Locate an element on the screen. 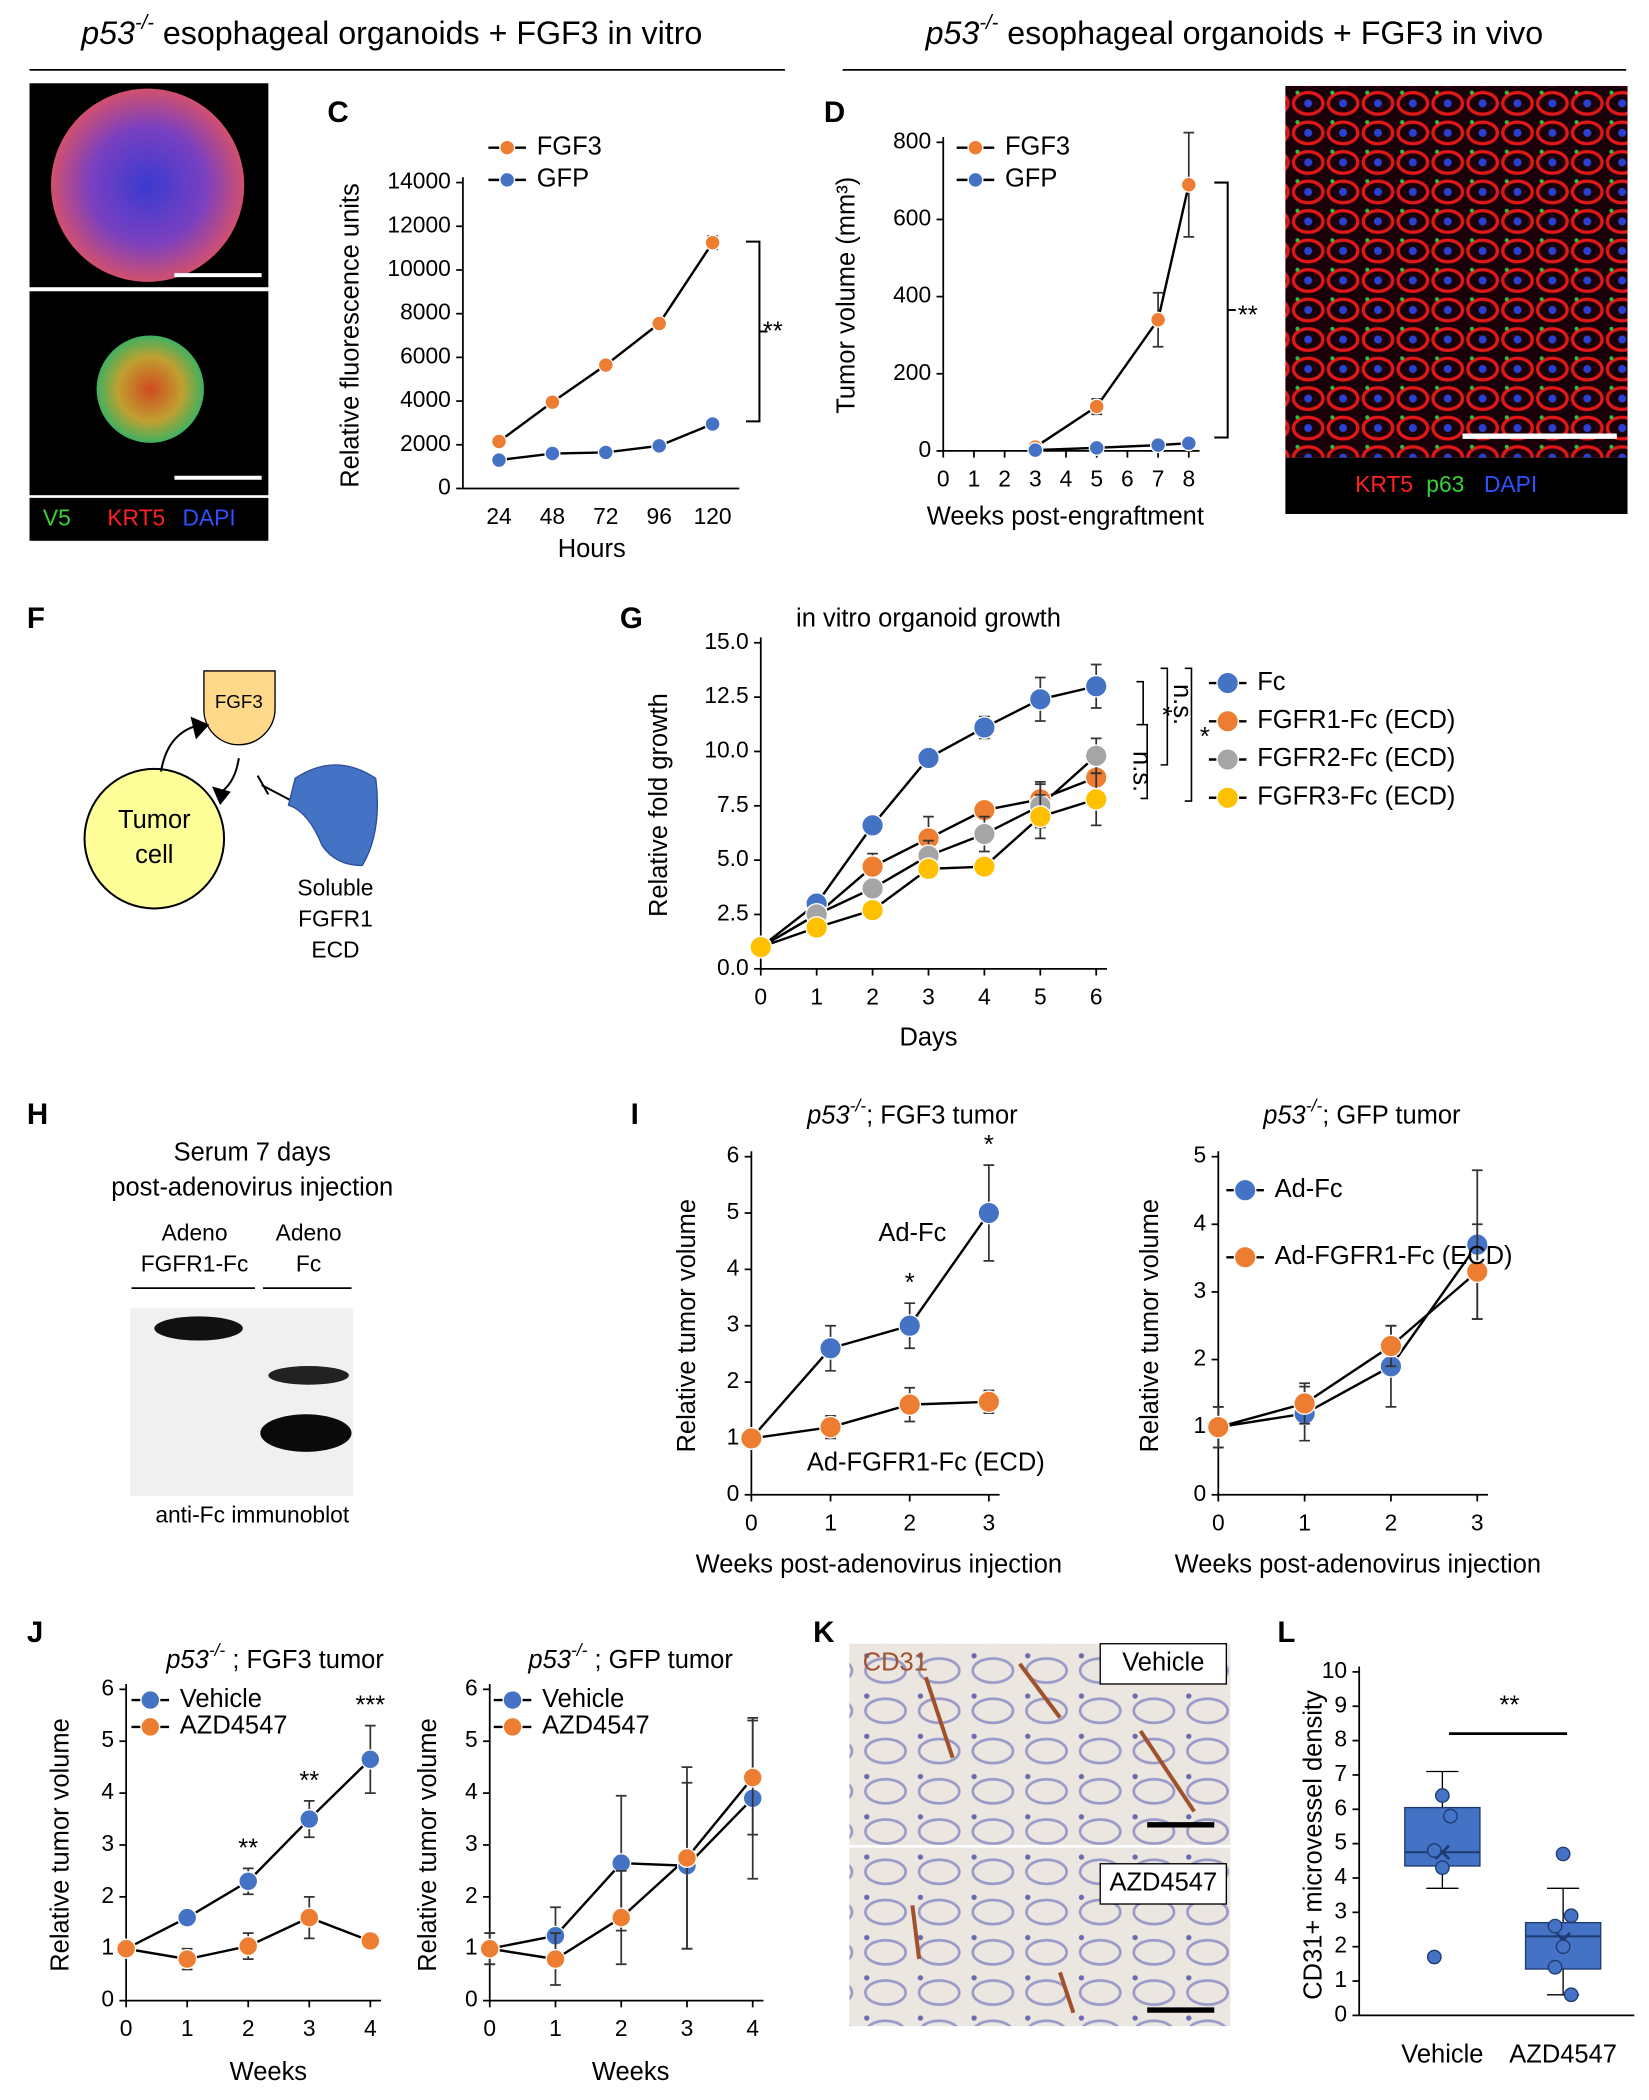  y-tick-label: 5 is located at coordinates (733, 1211).